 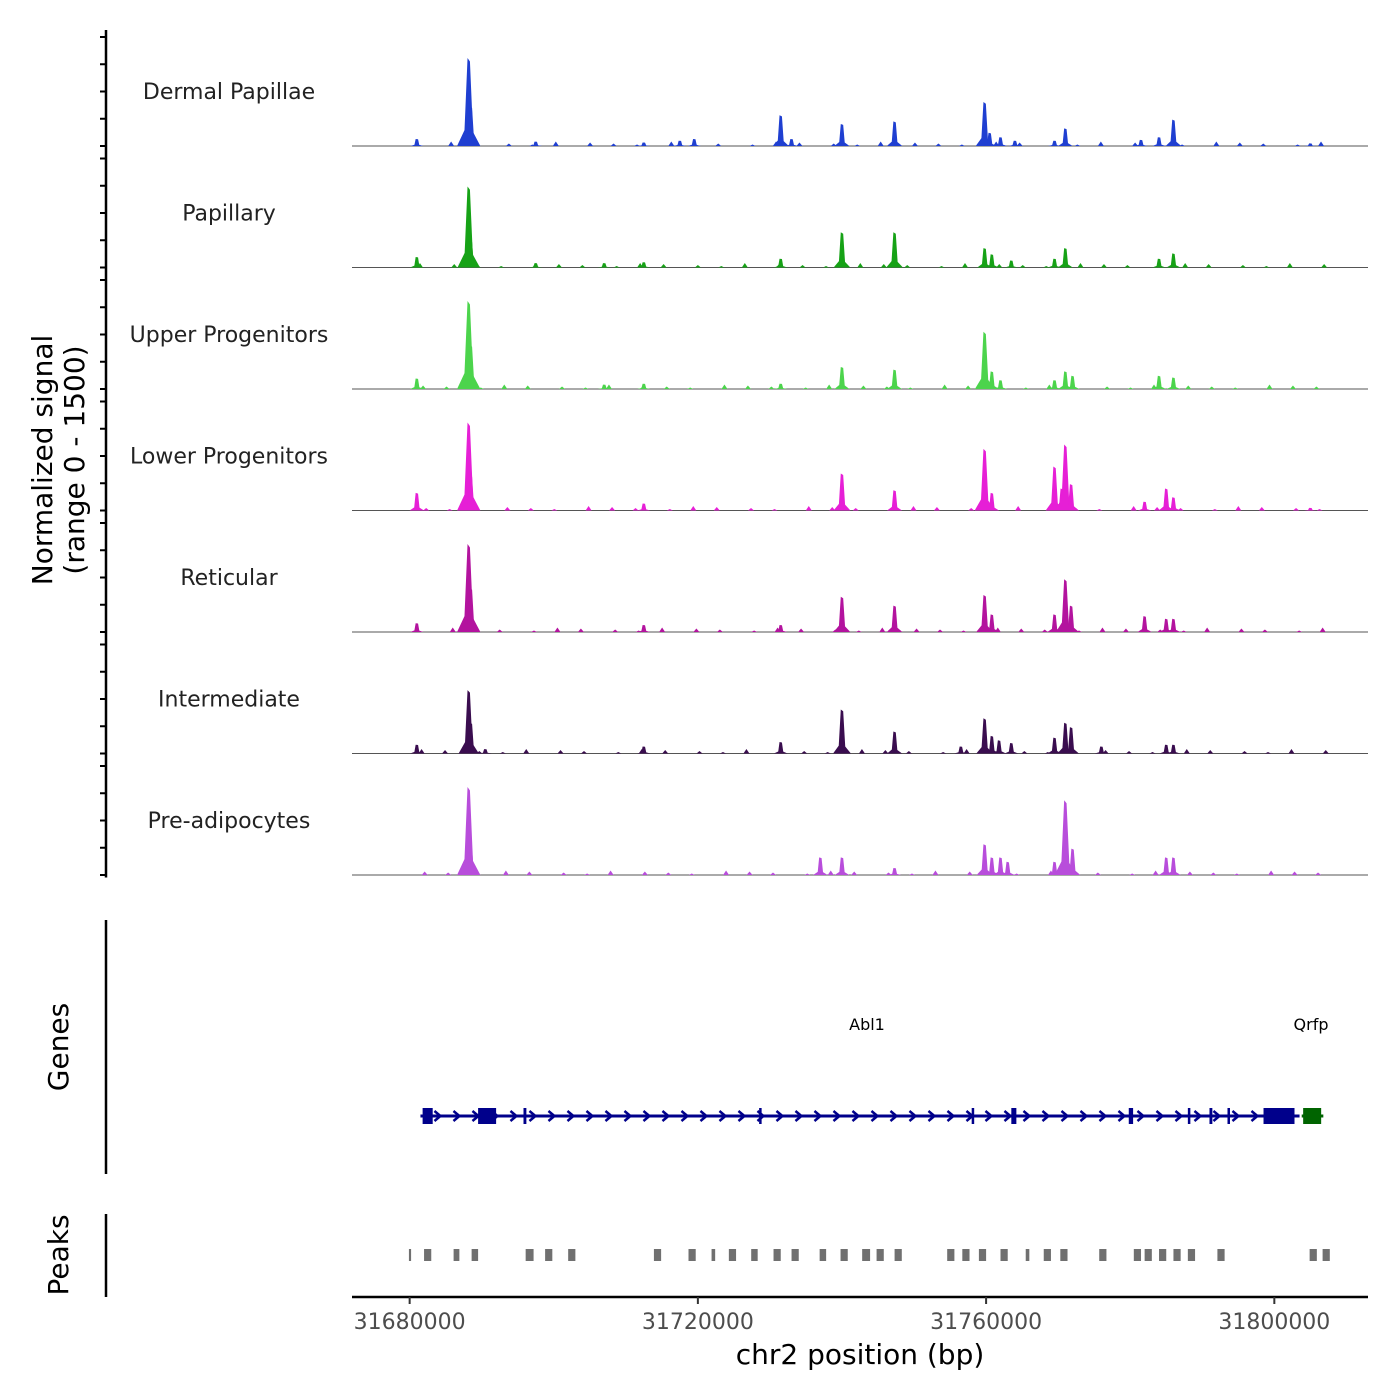 I want to click on gene-label: Abl1, so click(x=867, y=1024).